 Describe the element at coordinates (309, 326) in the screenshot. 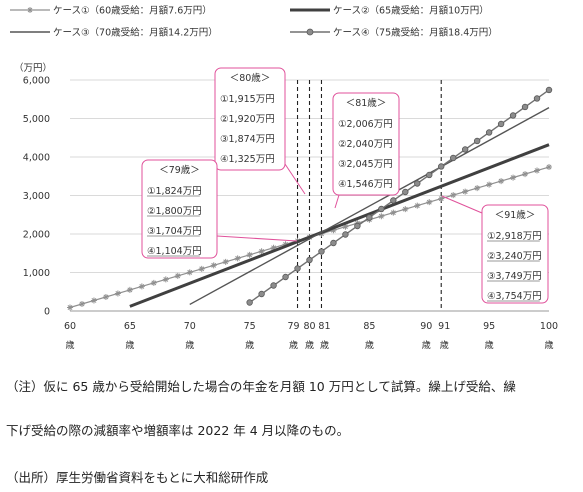

I see `x-tick-label: 80` at that location.